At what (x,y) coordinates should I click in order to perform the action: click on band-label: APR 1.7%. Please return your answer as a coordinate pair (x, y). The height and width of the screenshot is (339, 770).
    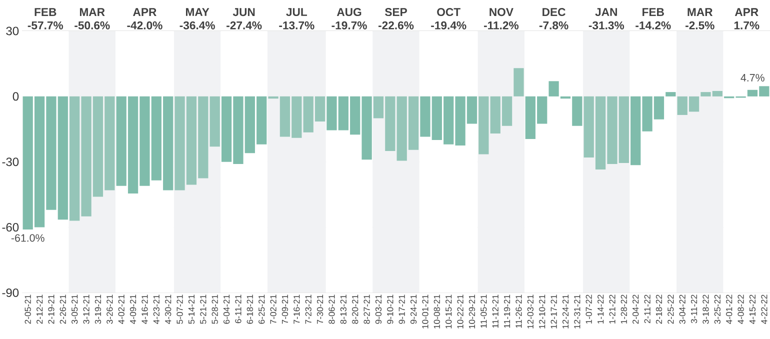
    Looking at the image, I should click on (747, 19).